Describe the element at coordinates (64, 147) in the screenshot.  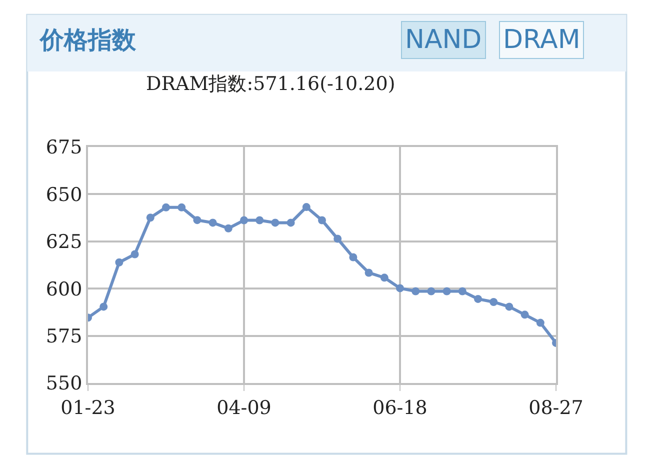
I see `y-tick-label: 675` at that location.